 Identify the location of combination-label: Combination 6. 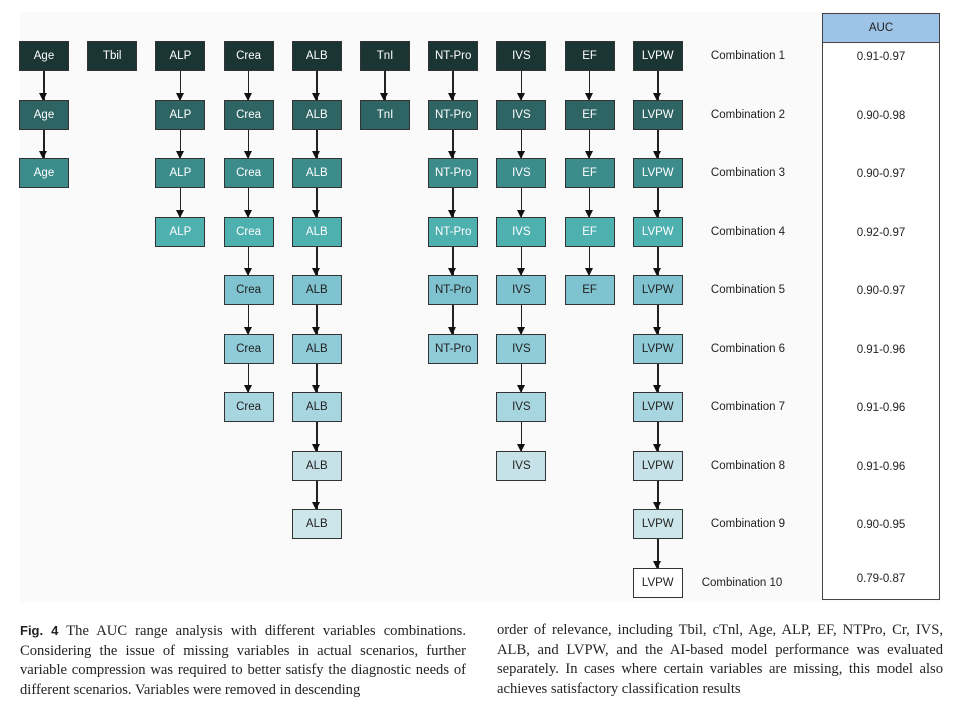
(748, 348).